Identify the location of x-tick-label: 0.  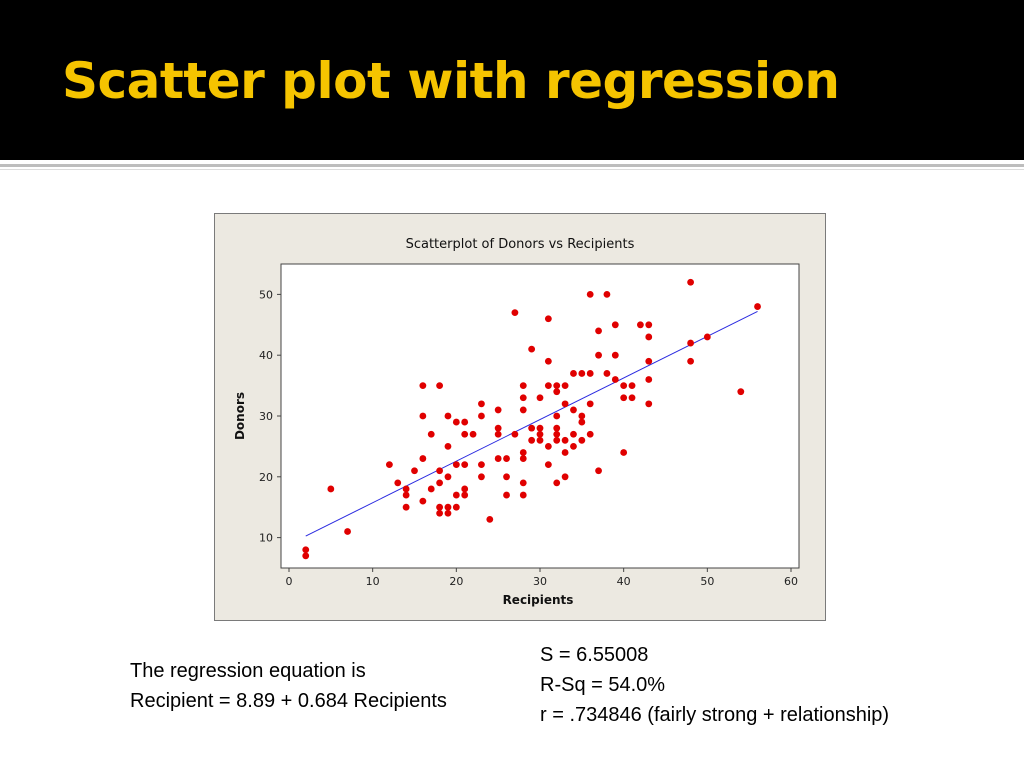
(289, 581).